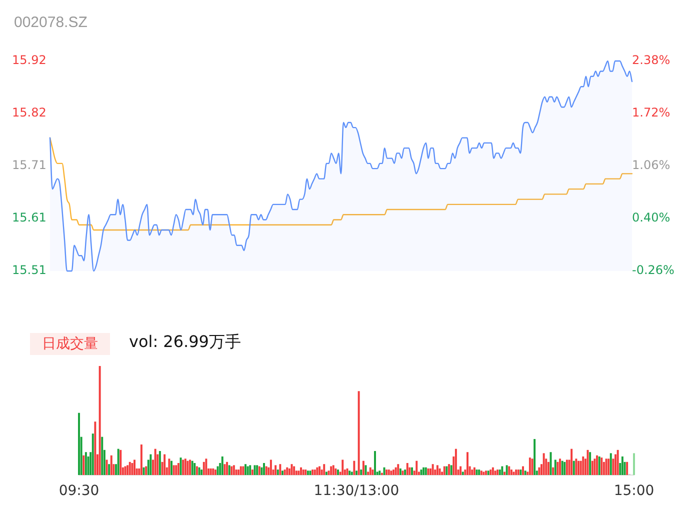 Image resolution: width=686 pixels, height=524 pixels. What do you see at coordinates (185, 342) in the screenshot?
I see `chart-subtitle: vol: 26.99万手` at bounding box center [185, 342].